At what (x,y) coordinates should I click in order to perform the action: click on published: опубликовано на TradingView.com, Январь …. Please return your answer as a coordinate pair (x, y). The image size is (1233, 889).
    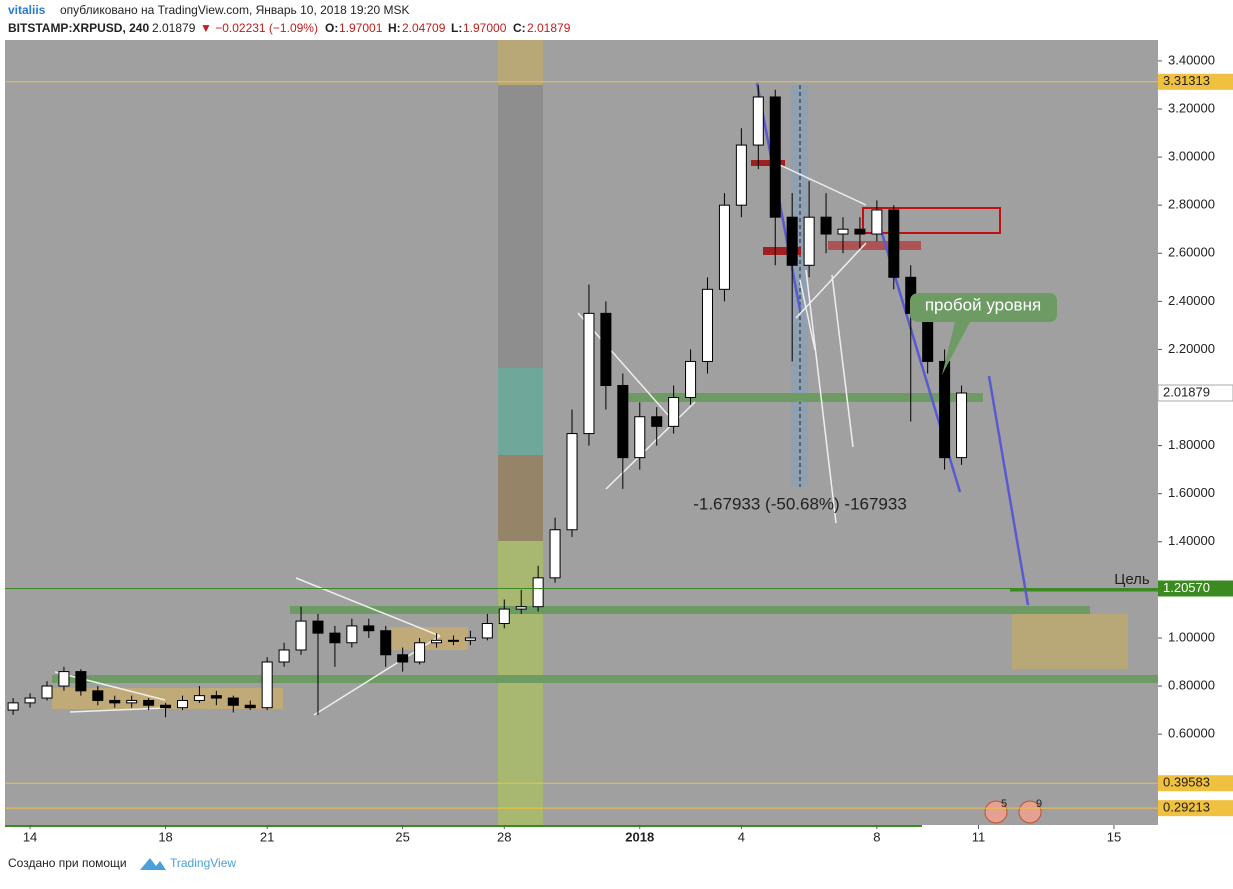
    Looking at the image, I should click on (235, 10).